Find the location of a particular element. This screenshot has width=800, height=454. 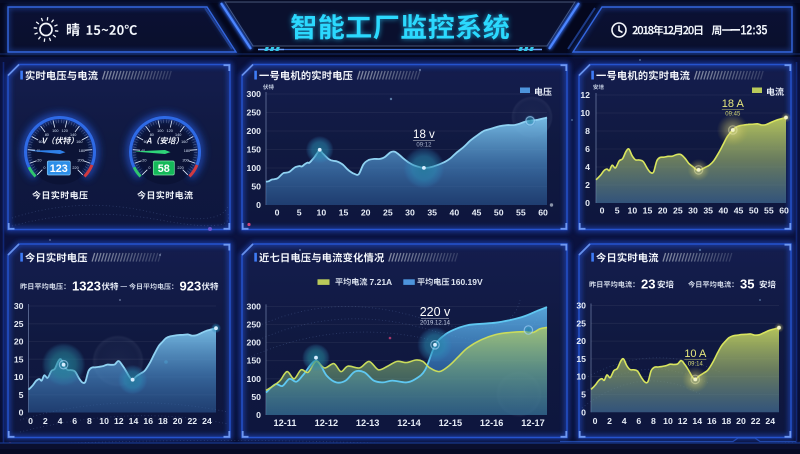

svg-text: 220 is located at coordinates (75, 168).